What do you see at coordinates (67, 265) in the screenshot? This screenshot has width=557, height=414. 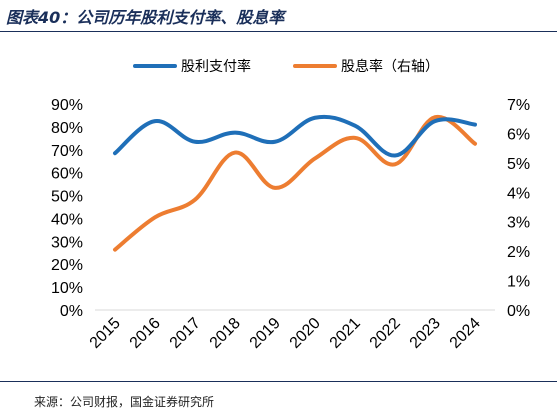 I see `y-left-tick-label: 20%` at bounding box center [67, 265].